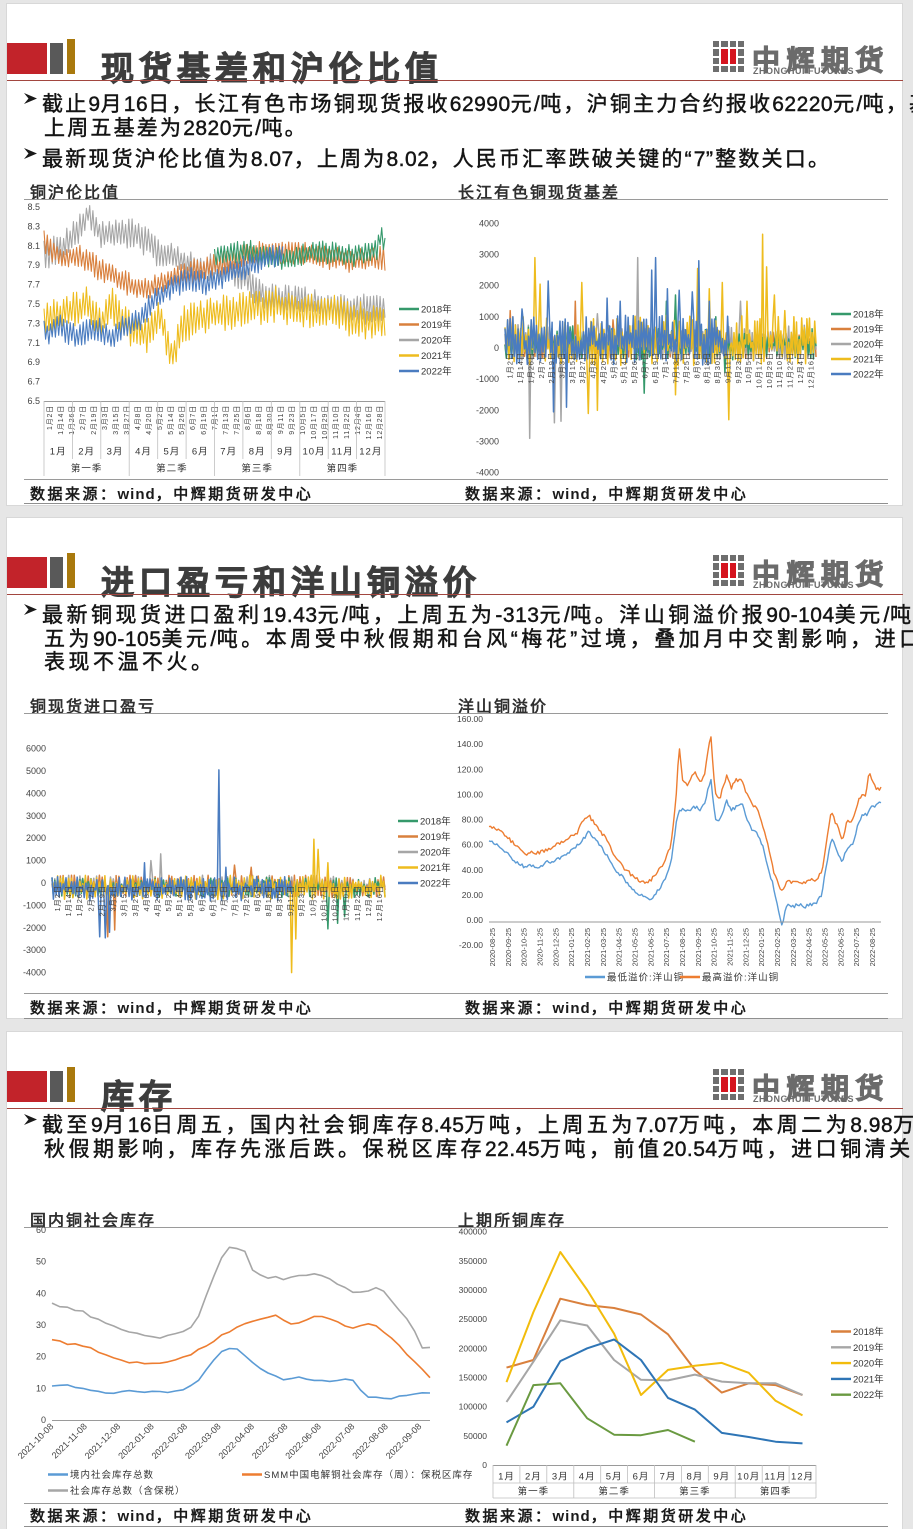 This screenshot has height=1529, width=913. Describe the element at coordinates (520, 368) in the screenshot. I see `svg-text: 1月14日` at that location.